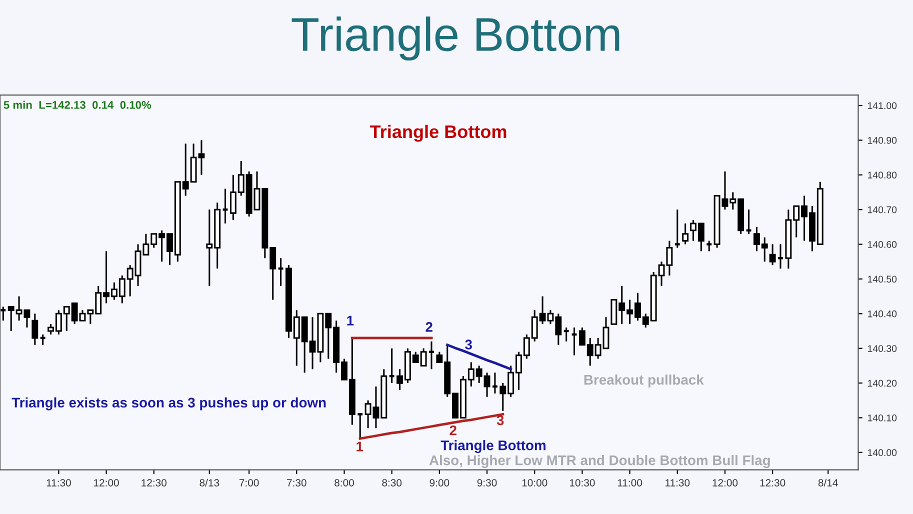 This screenshot has width=913, height=514. What do you see at coordinates (249, 482) in the screenshot?
I see `x-tick-label: 7:00` at bounding box center [249, 482].